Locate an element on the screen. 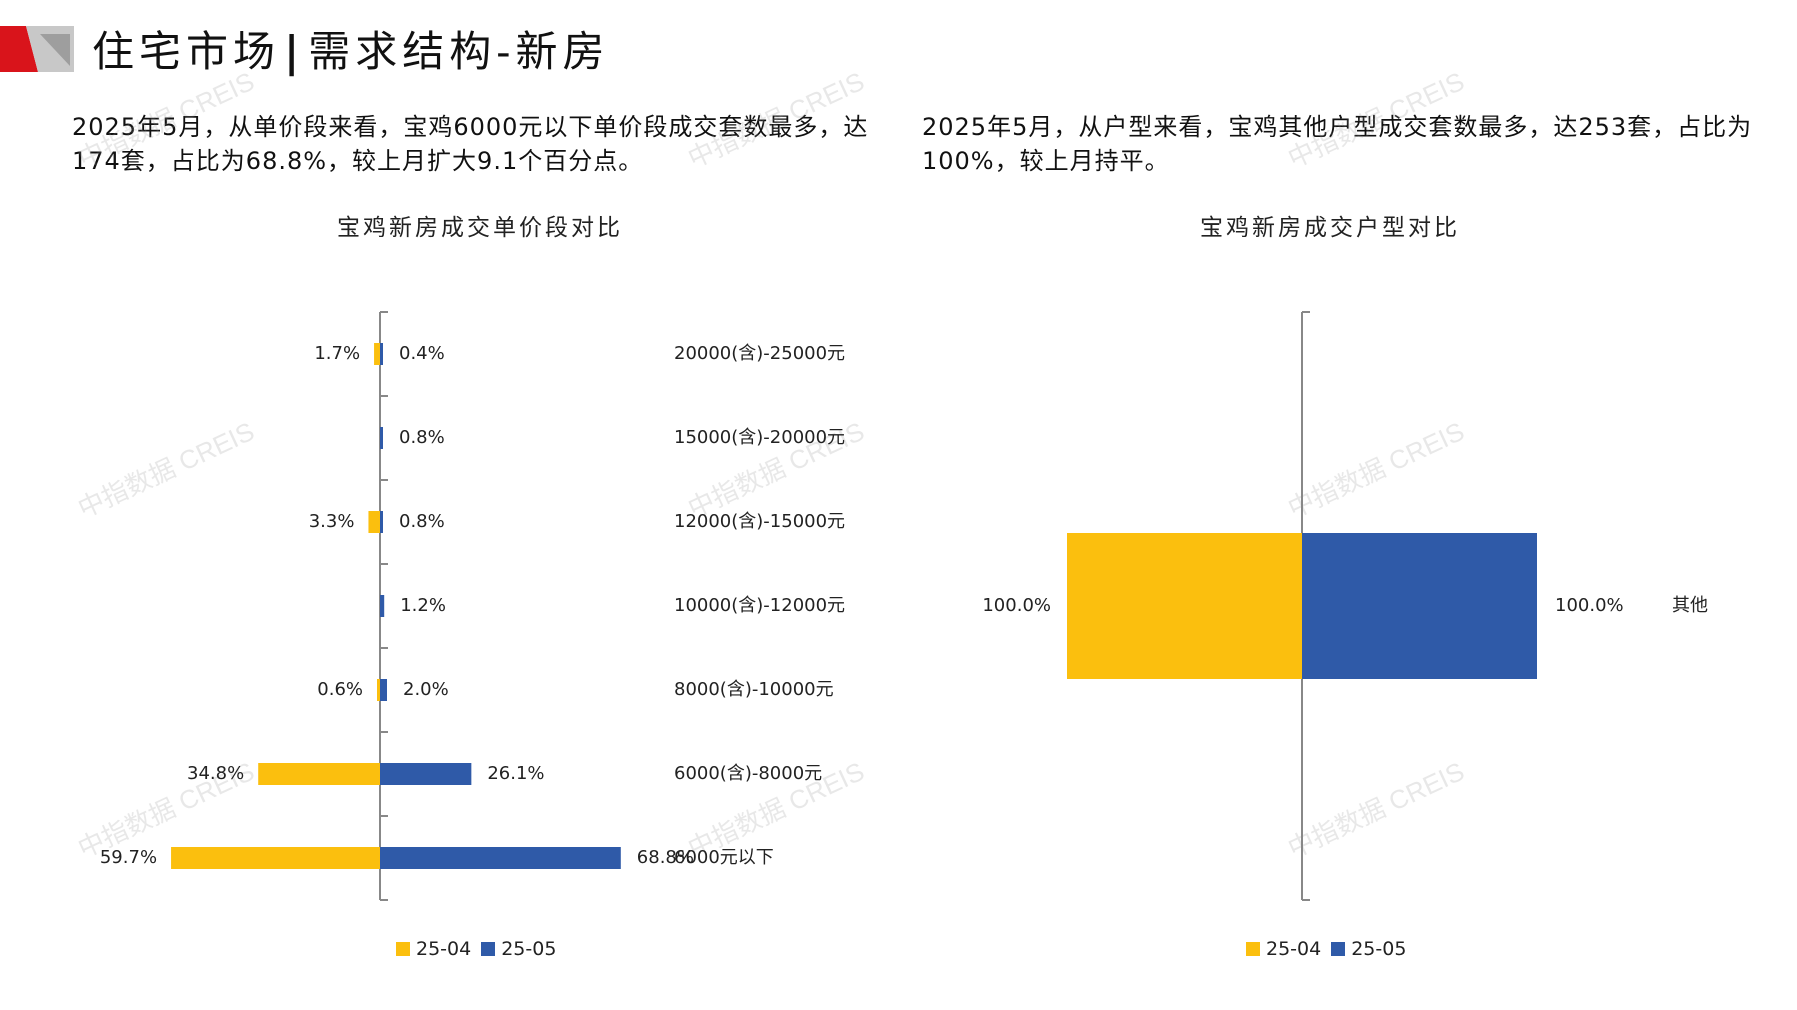  page-title: 住宅市场|需求结构-新房 is located at coordinates (351, 48).